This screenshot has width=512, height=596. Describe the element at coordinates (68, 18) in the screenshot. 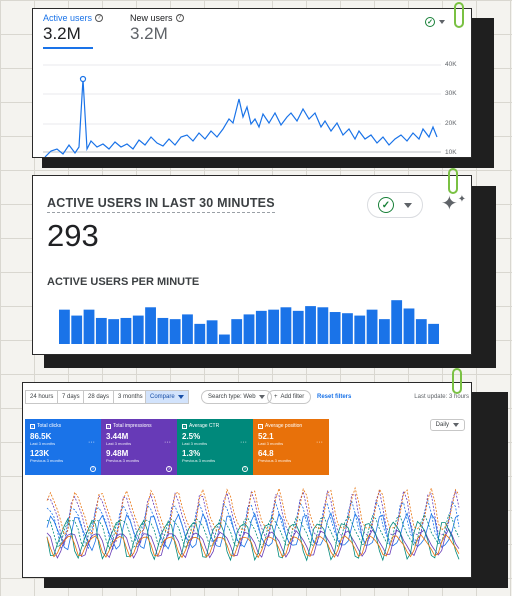

I see `metric-label: Active users` at that location.